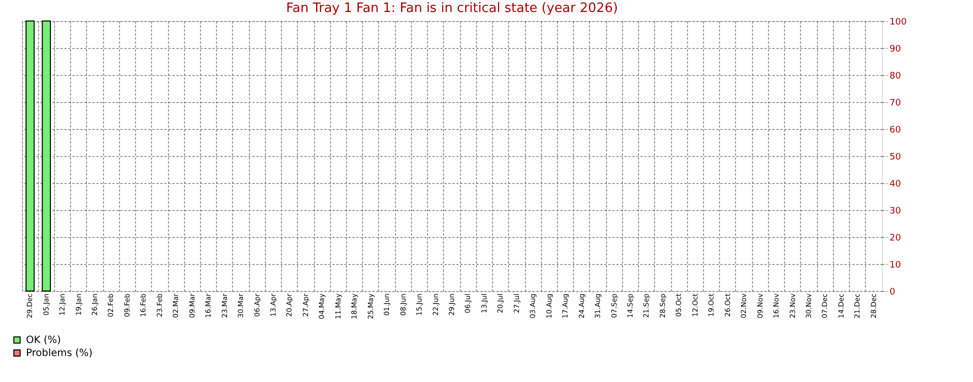  Describe the element at coordinates (896, 77) in the screenshot. I see `y-tick-label: 80` at that location.